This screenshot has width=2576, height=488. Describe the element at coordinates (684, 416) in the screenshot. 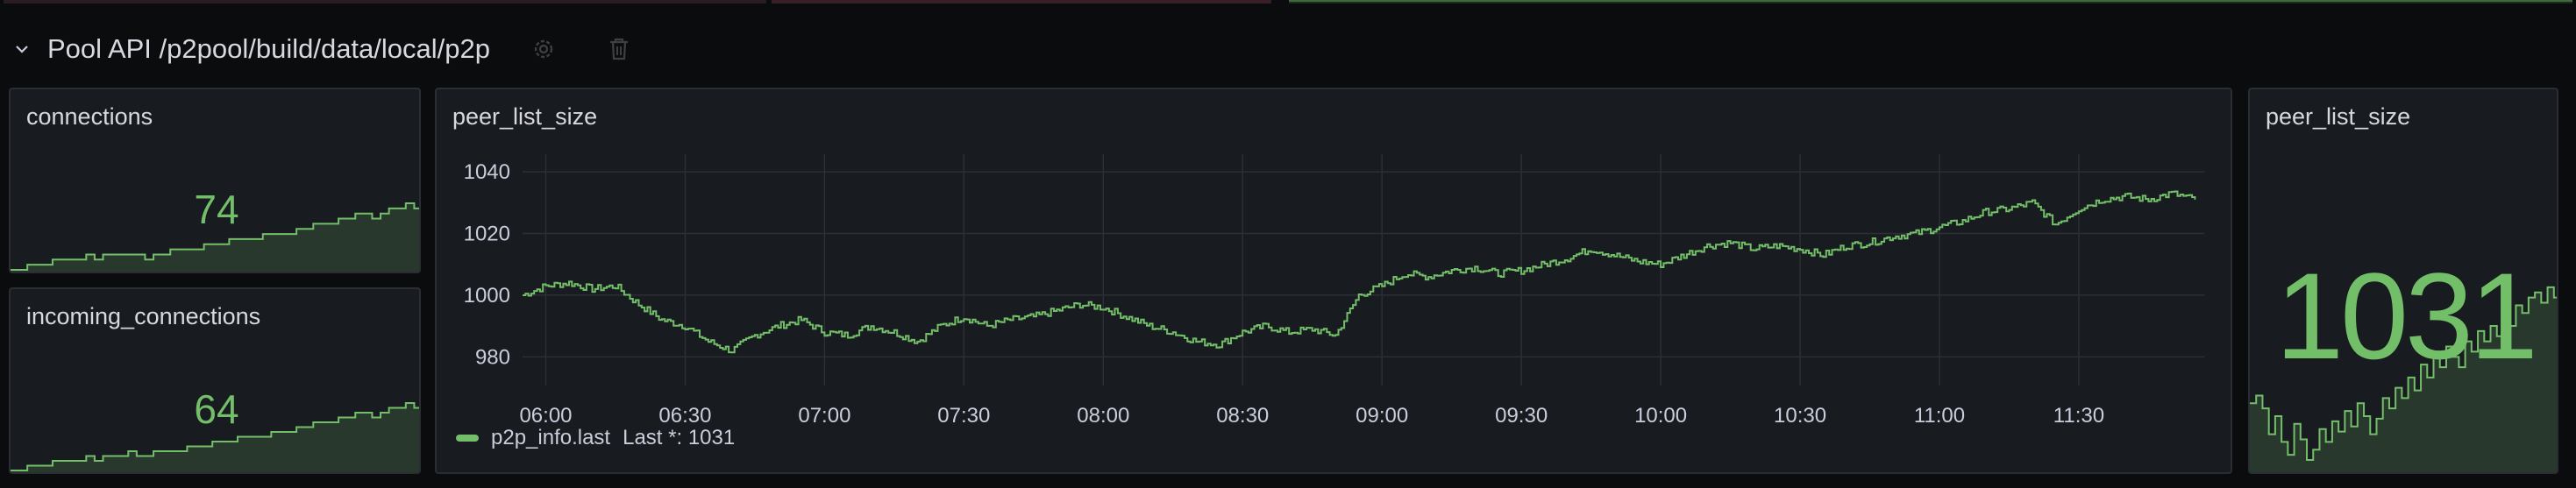

I see `x-tick-label: 06:30` at that location.